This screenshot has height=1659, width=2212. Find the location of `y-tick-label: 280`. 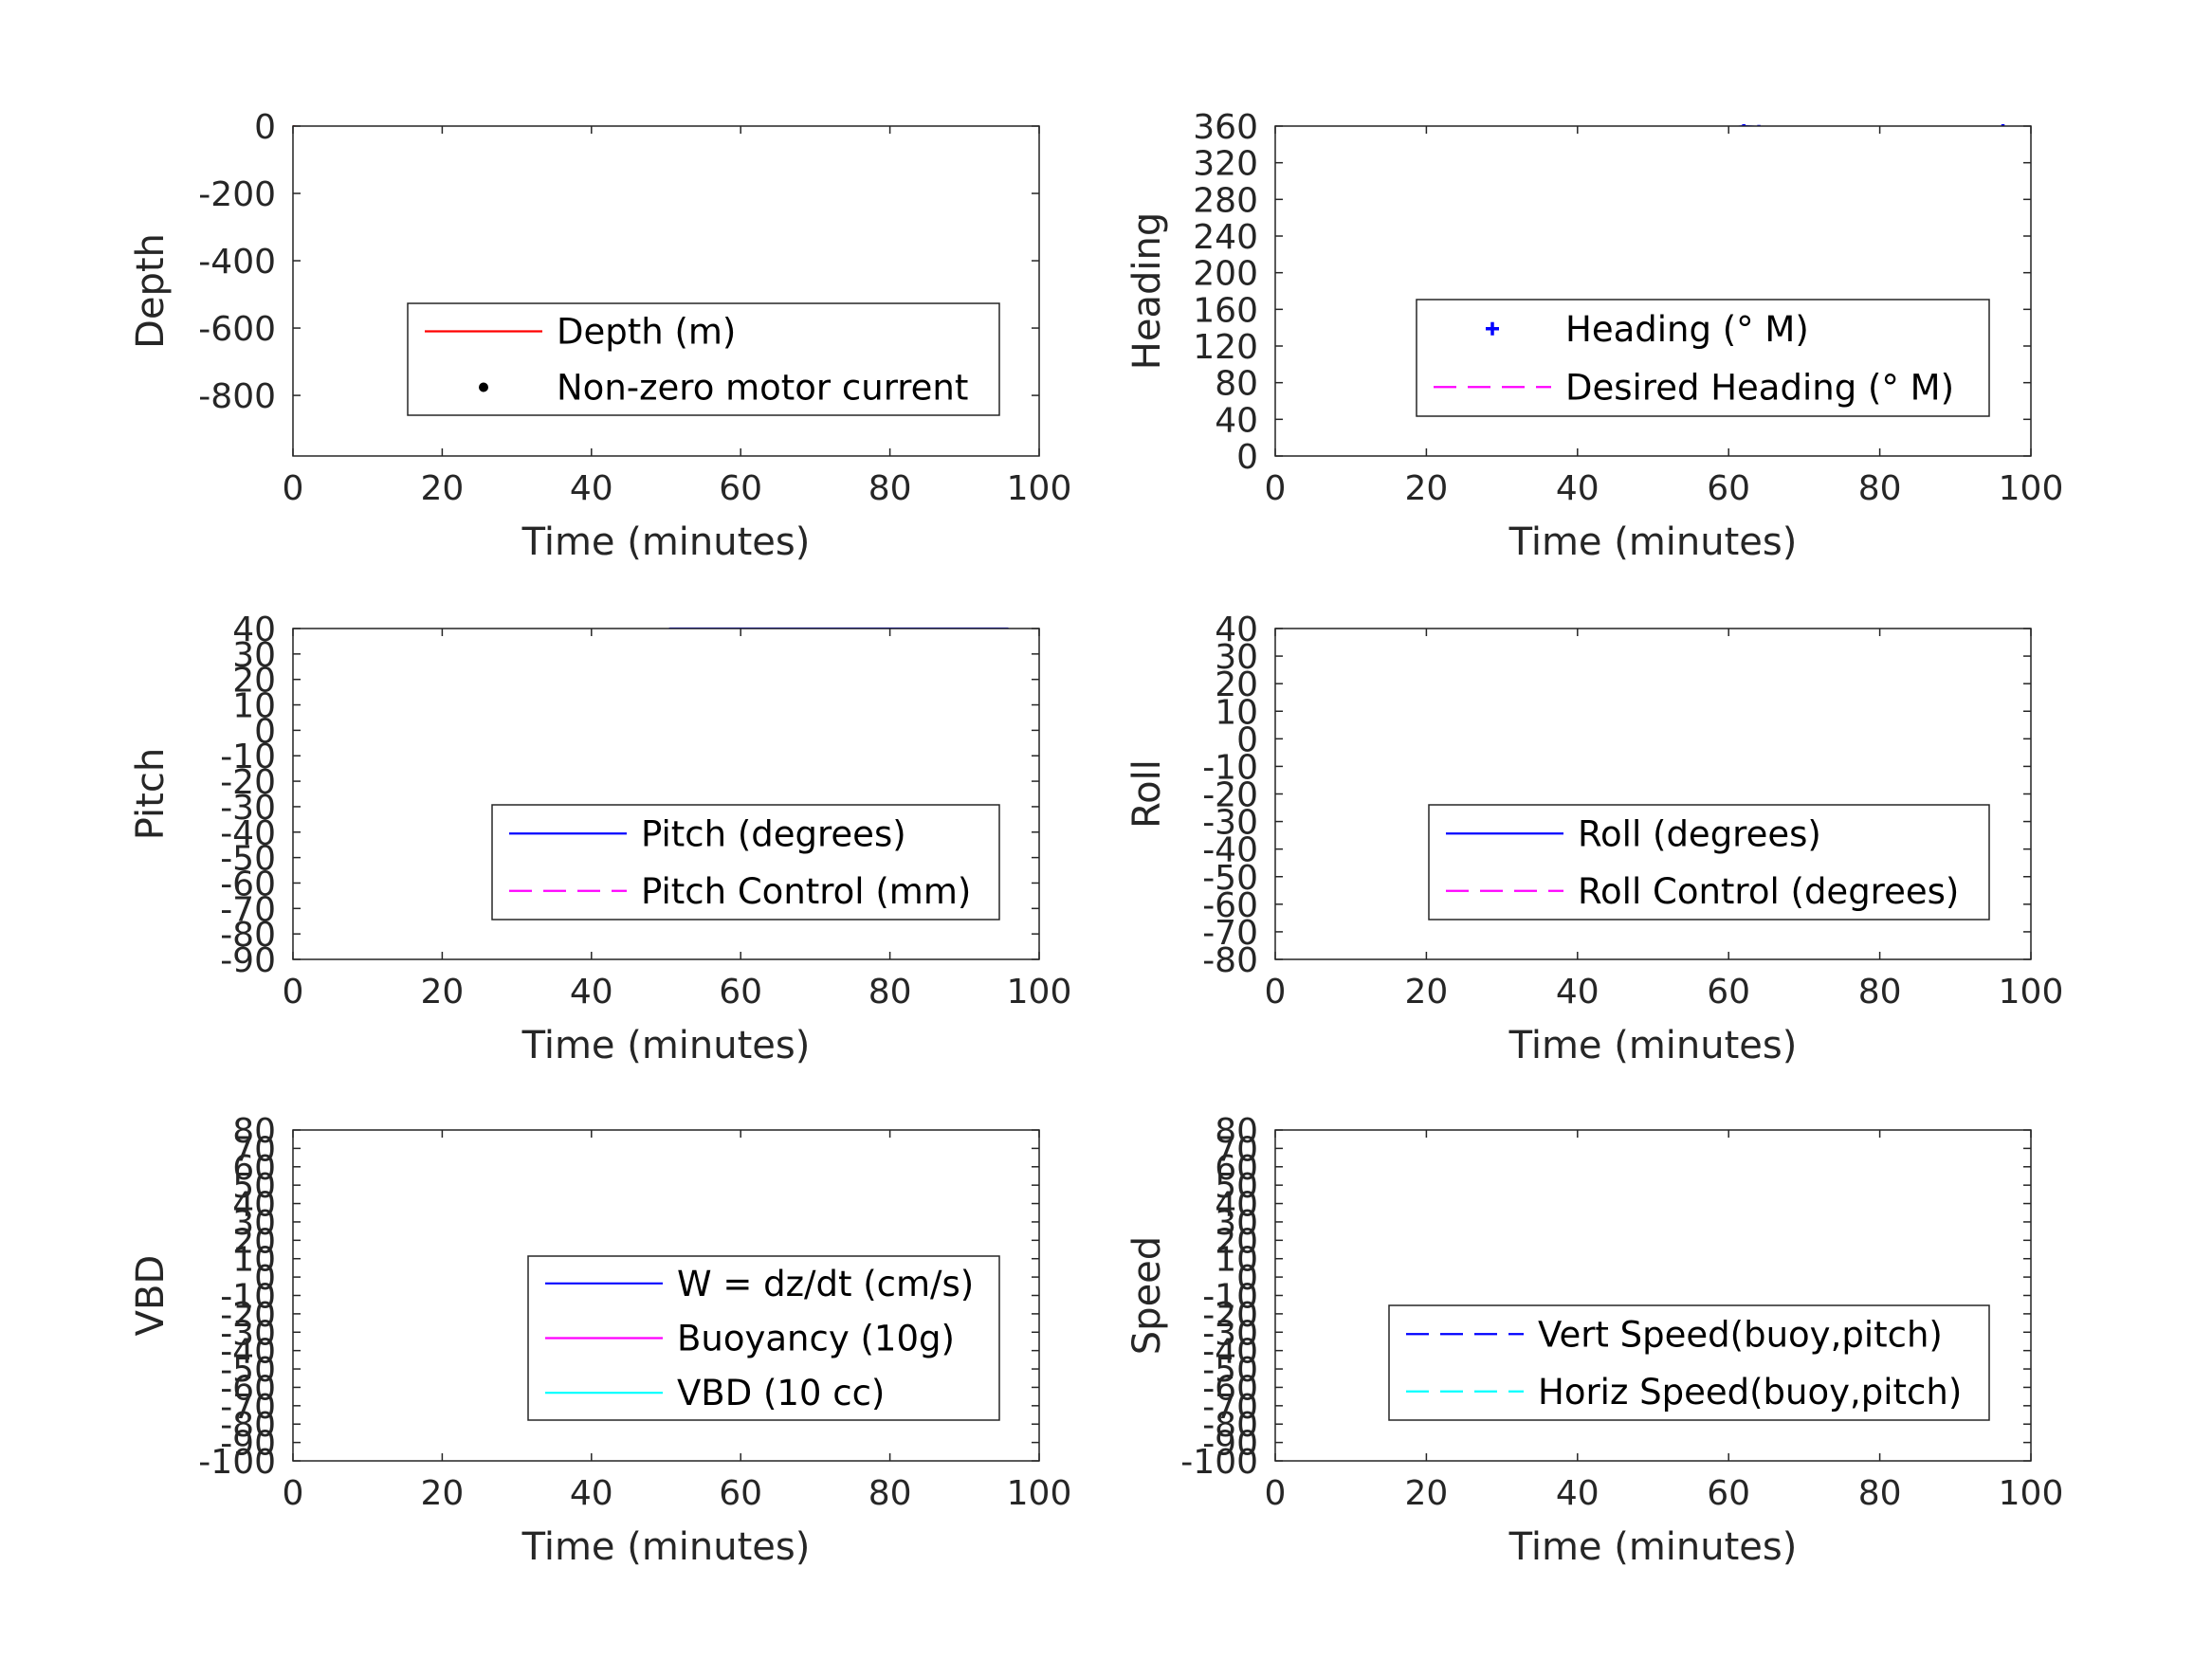

y-tick-label: 280 is located at coordinates (1225, 200).